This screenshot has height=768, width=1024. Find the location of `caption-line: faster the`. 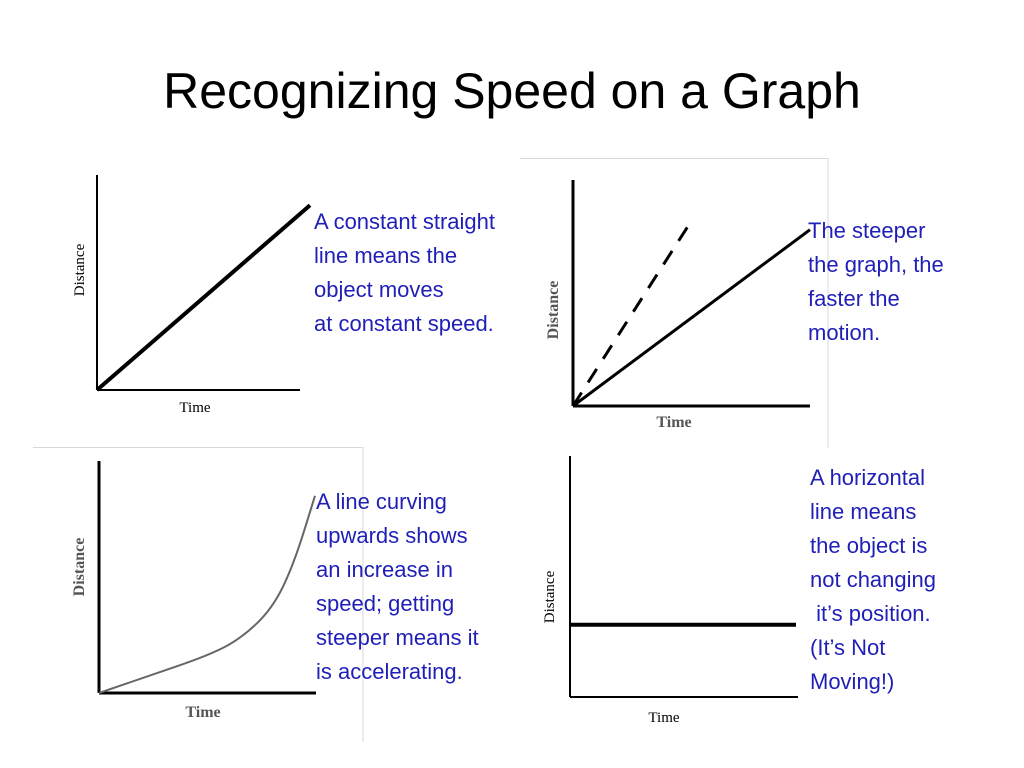

caption-line: faster the is located at coordinates (854, 298).